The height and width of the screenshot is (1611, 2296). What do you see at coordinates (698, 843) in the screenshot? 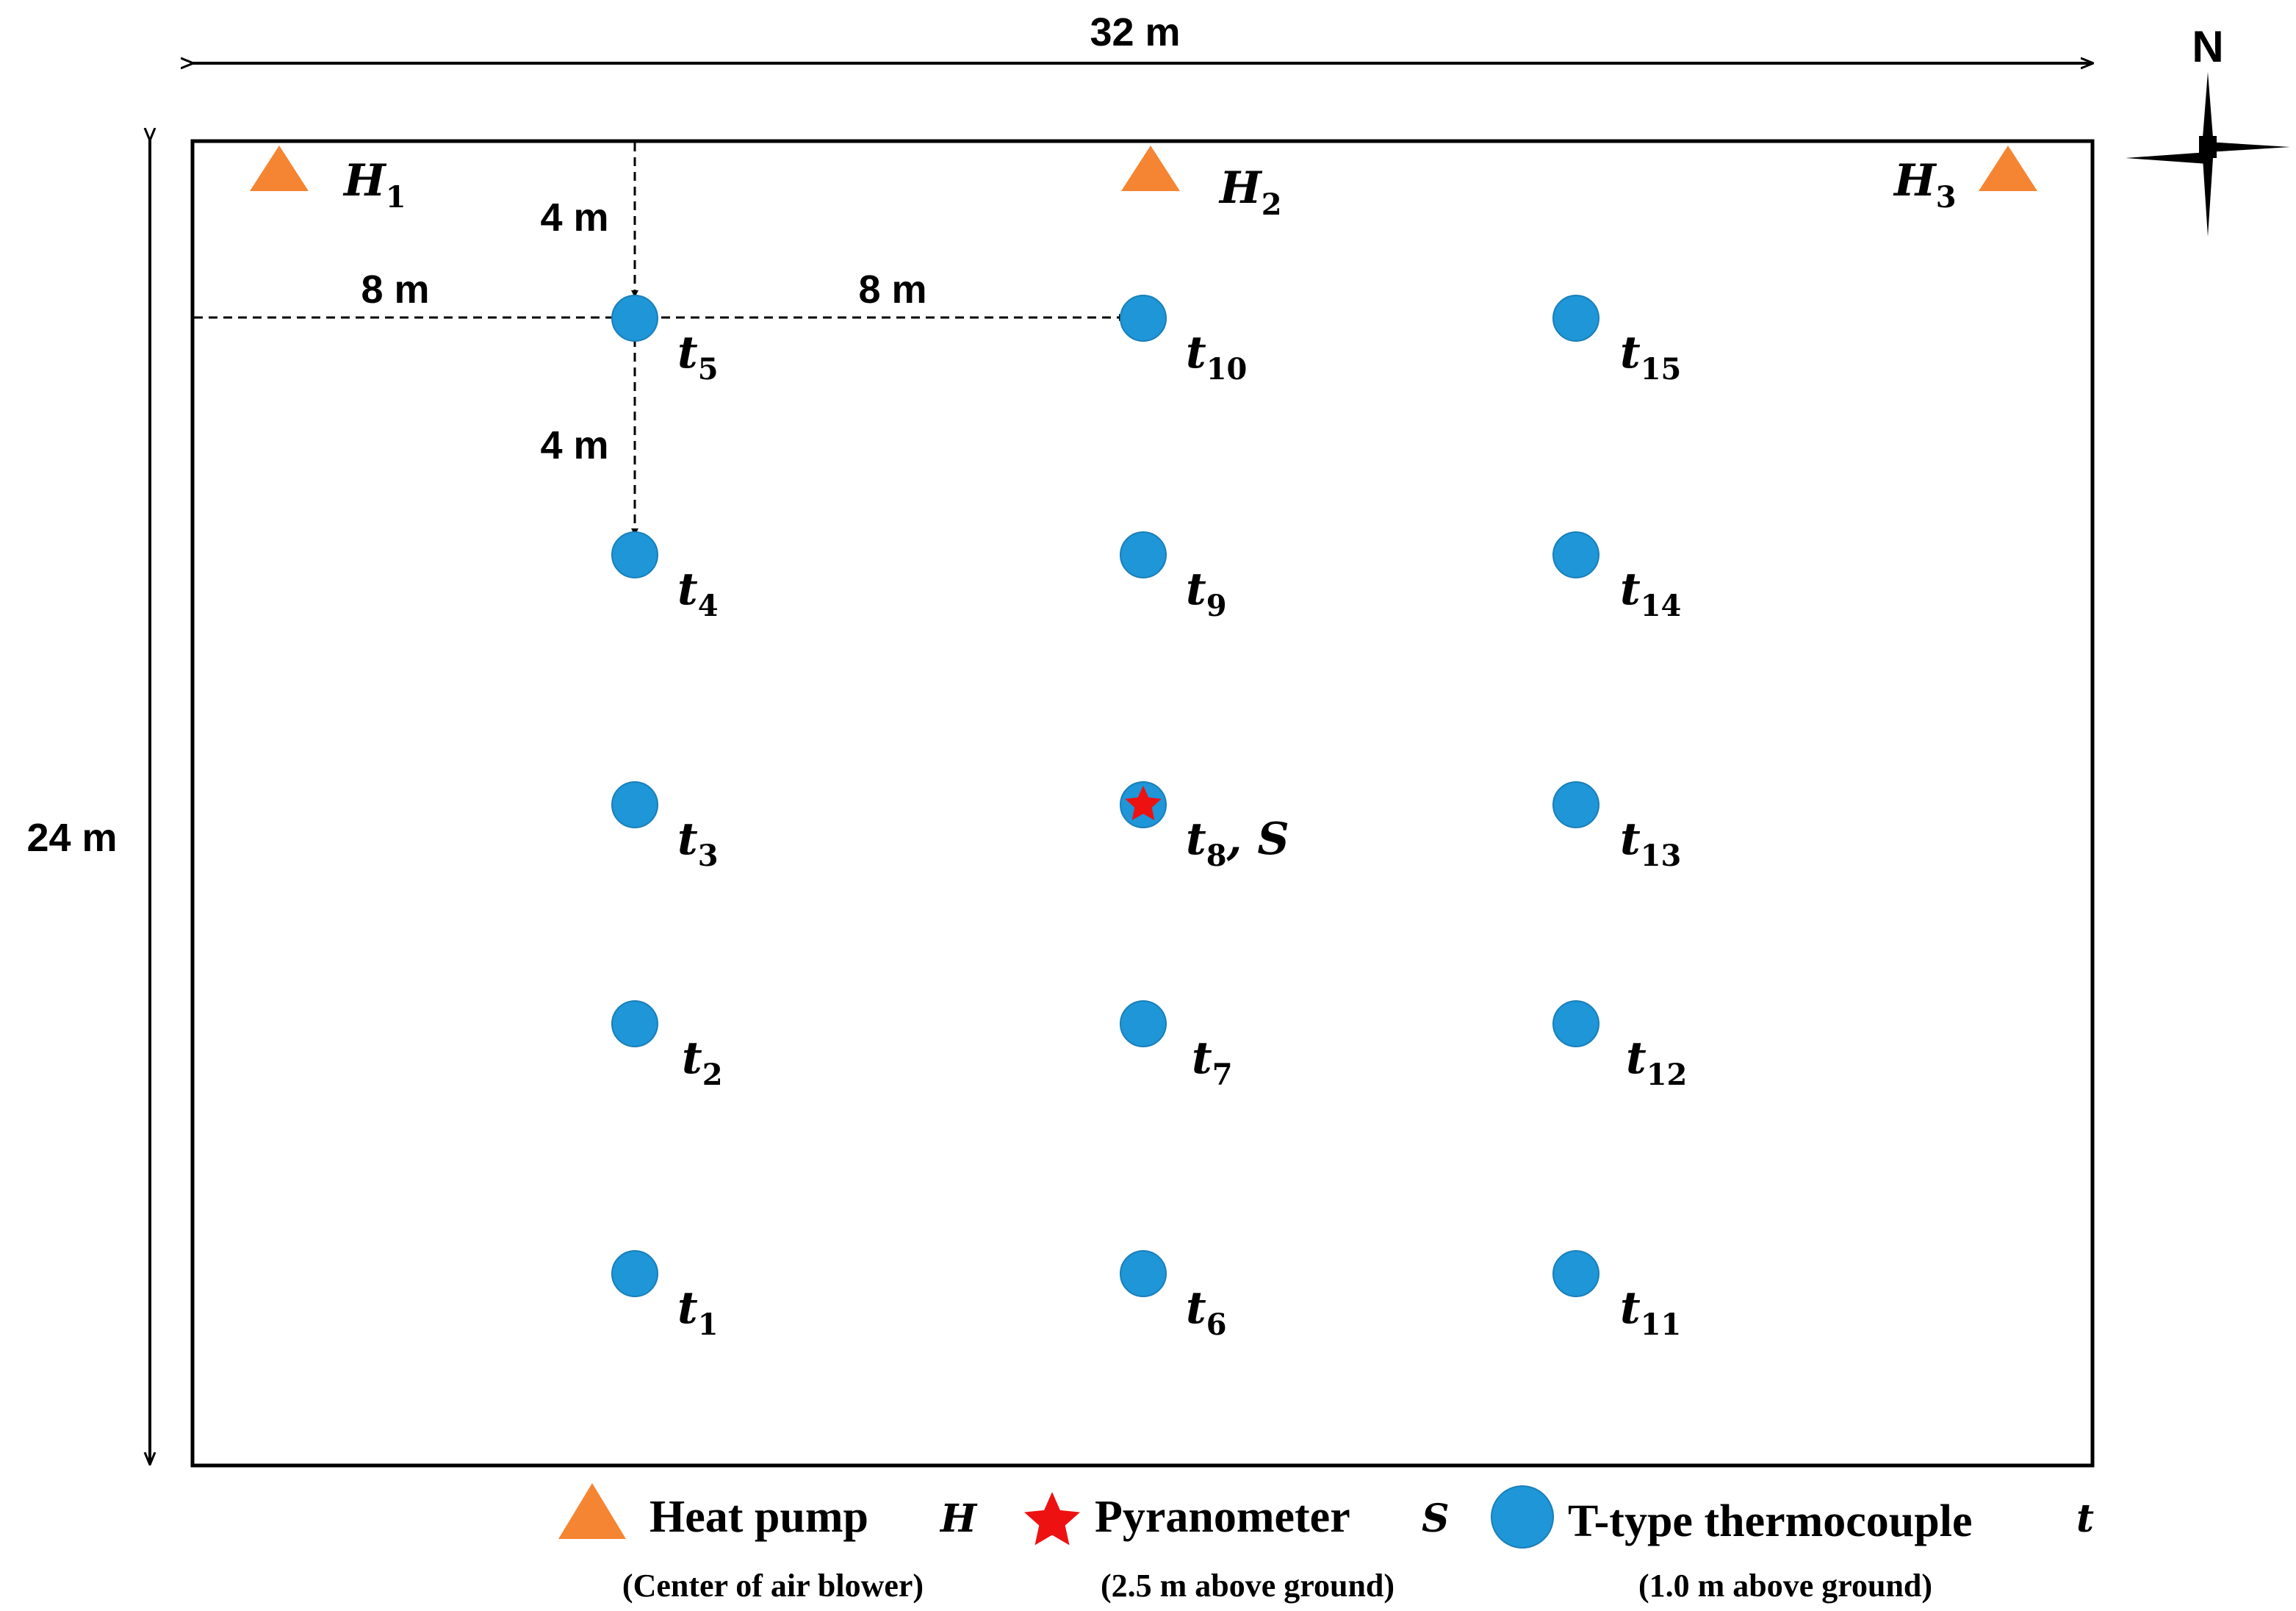
I see `thermocouple-label: t3` at bounding box center [698, 843].